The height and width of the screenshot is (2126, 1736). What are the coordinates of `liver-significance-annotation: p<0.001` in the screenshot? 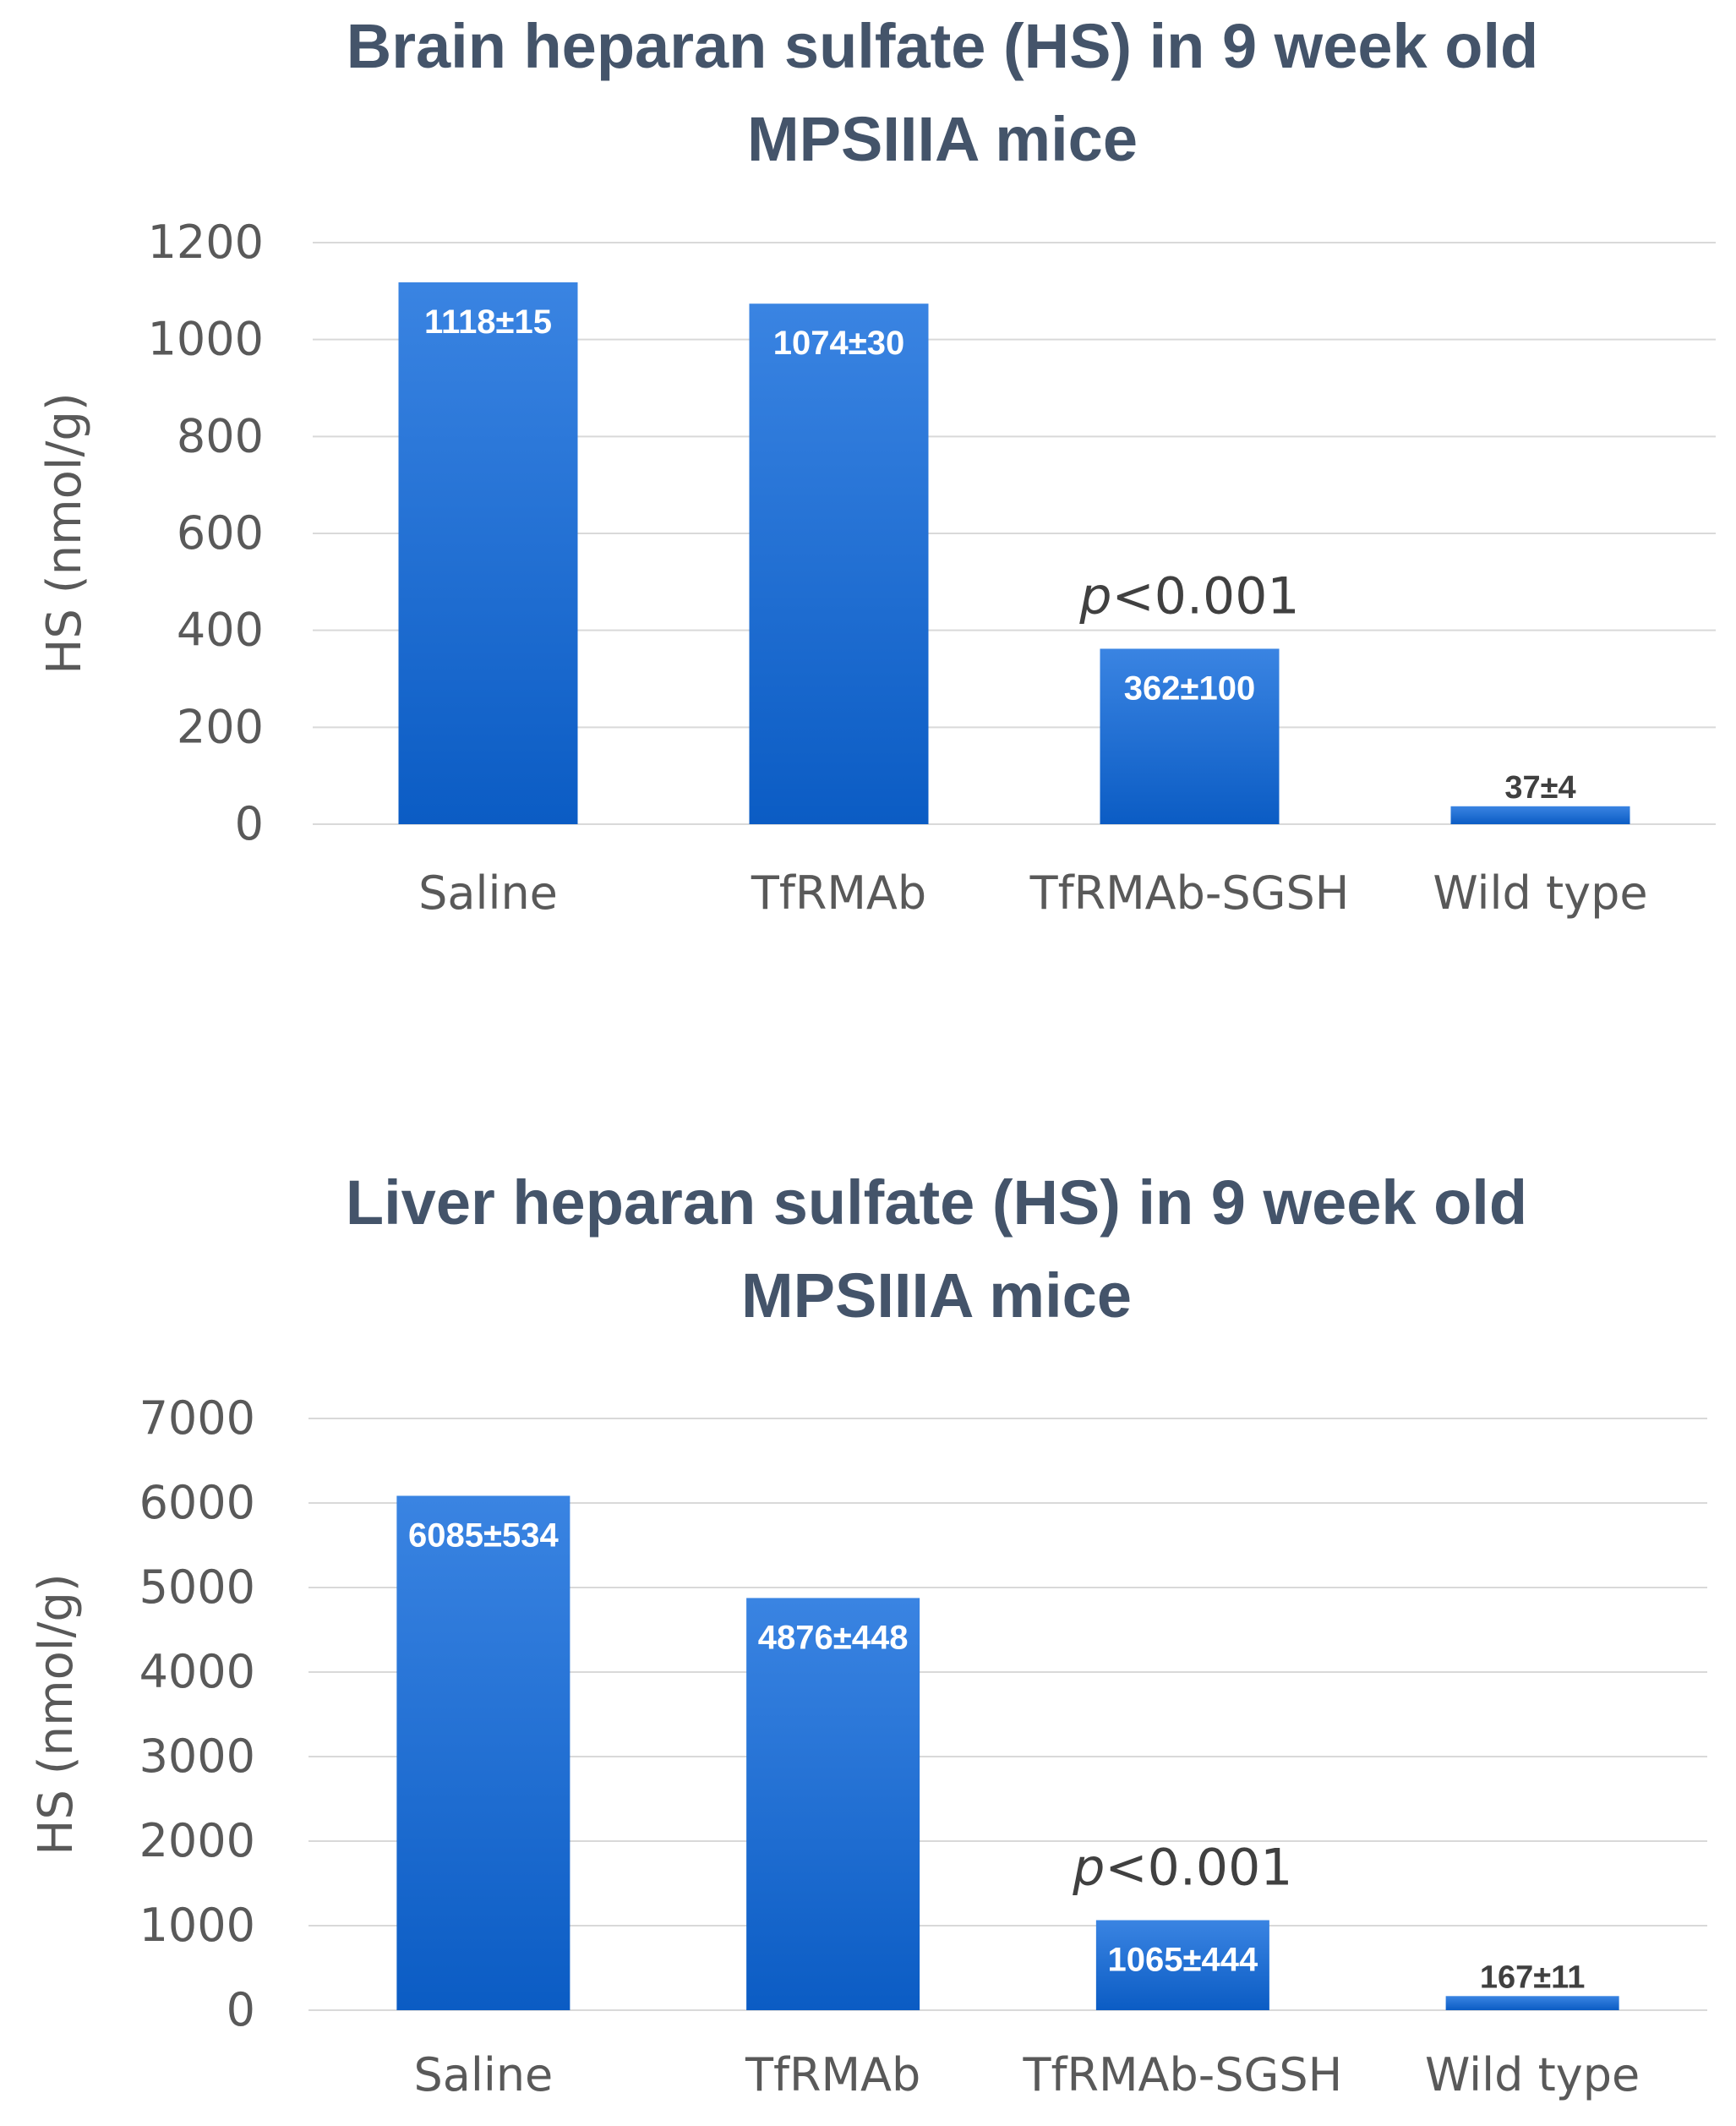 It's located at (1182, 1868).